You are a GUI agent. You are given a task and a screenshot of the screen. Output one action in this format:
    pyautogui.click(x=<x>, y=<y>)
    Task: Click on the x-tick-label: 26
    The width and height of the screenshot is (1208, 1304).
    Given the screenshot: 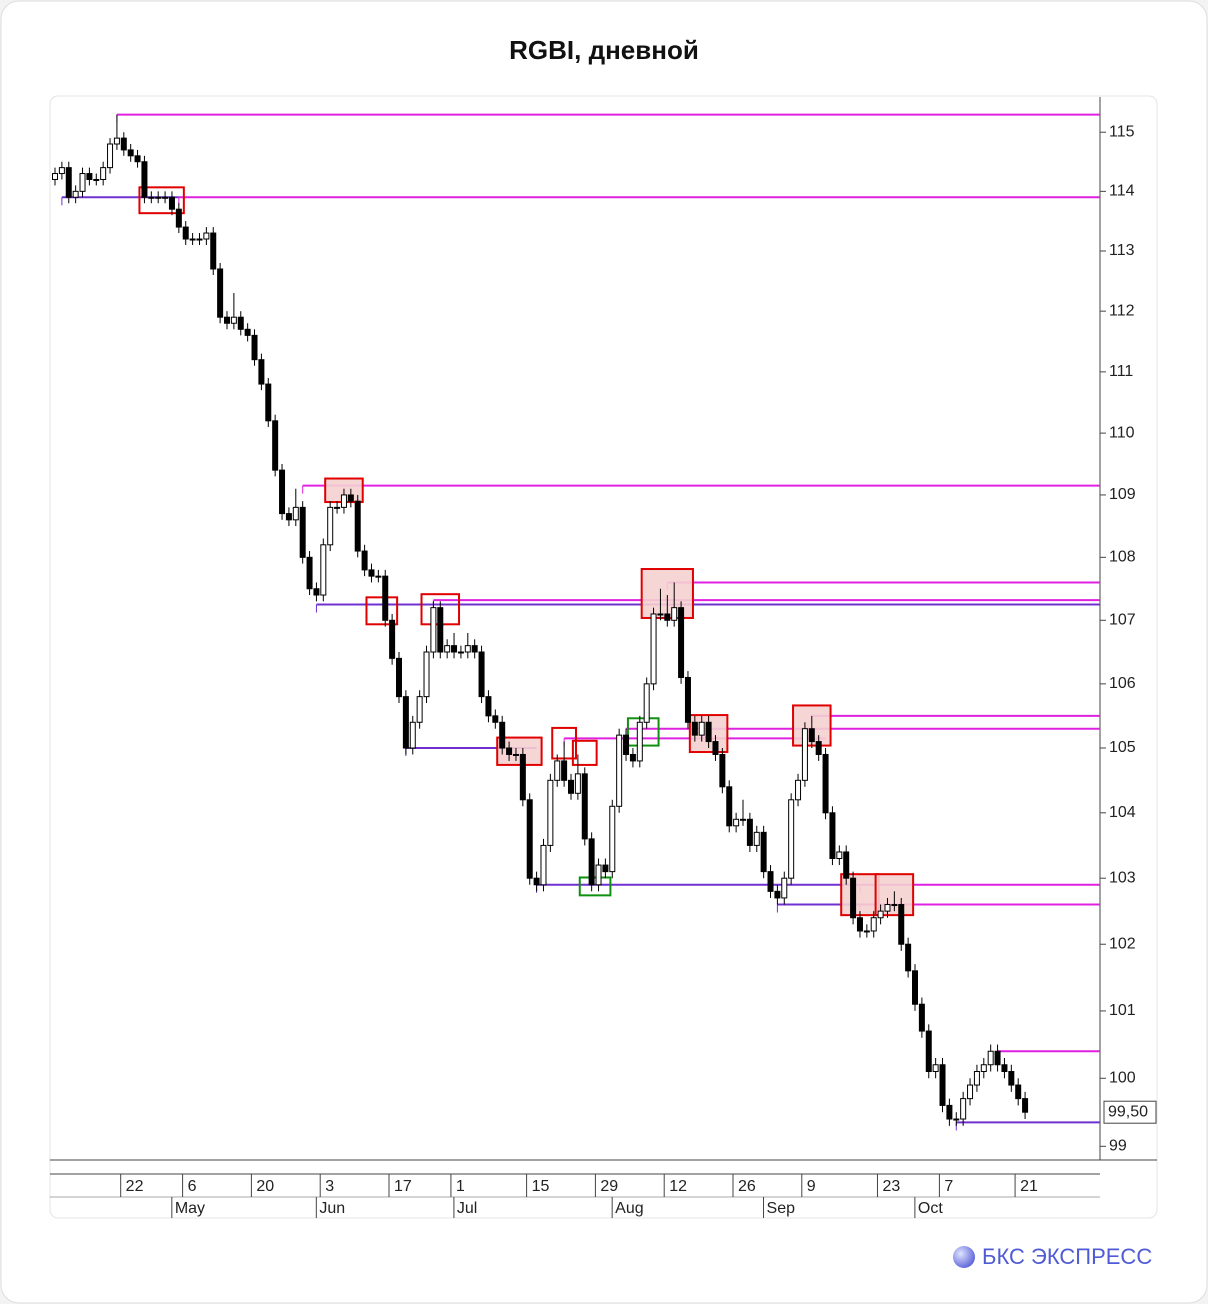 What is the action you would take?
    pyautogui.click(x=747, y=1186)
    